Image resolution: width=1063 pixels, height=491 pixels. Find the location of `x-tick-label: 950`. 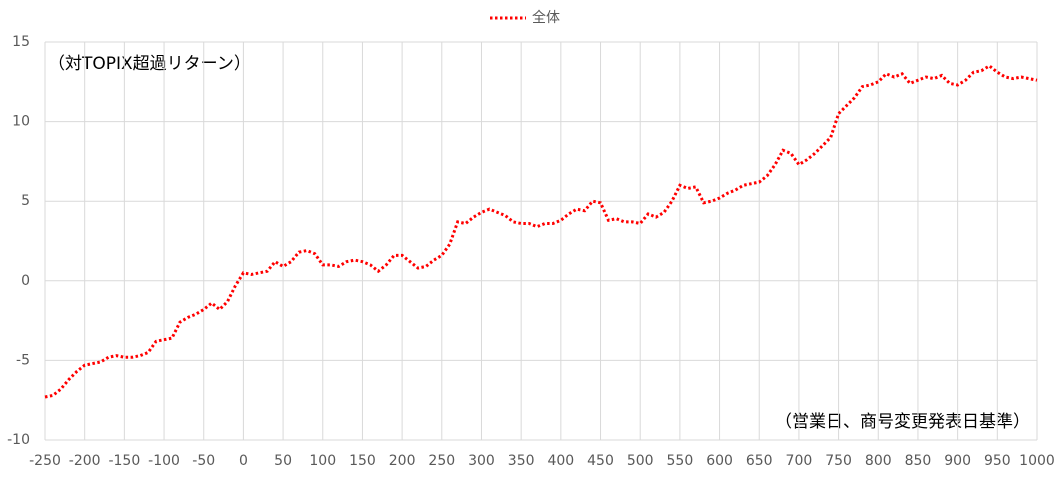

x-tick-label: 950 is located at coordinates (997, 461).